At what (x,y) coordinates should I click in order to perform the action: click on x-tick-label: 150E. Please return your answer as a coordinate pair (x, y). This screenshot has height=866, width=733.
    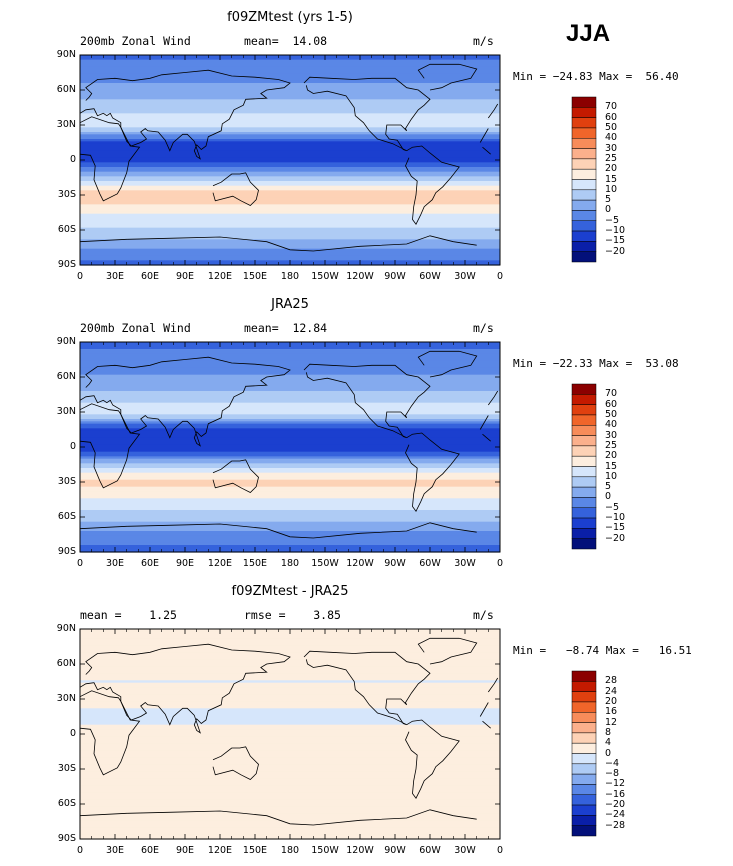
    Looking at the image, I should click on (255, 850).